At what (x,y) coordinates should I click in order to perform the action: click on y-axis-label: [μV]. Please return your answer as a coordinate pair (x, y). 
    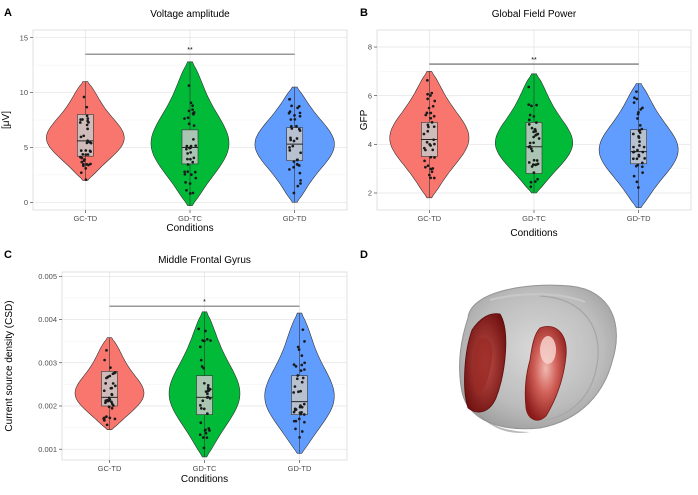
    Looking at the image, I should click on (6, 120).